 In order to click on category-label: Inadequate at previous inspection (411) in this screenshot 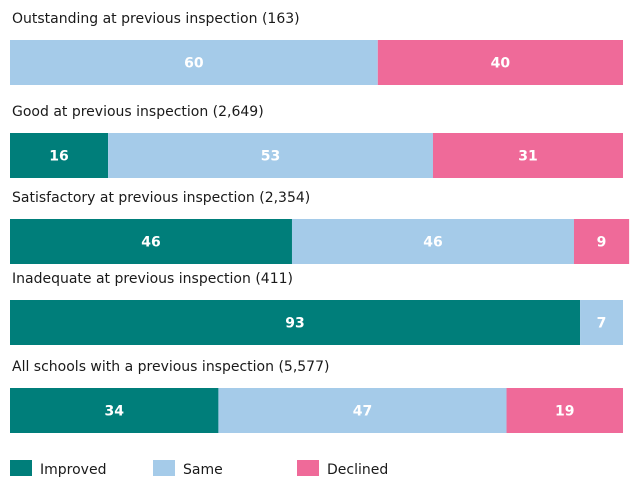, I will do `click(152, 279)`.